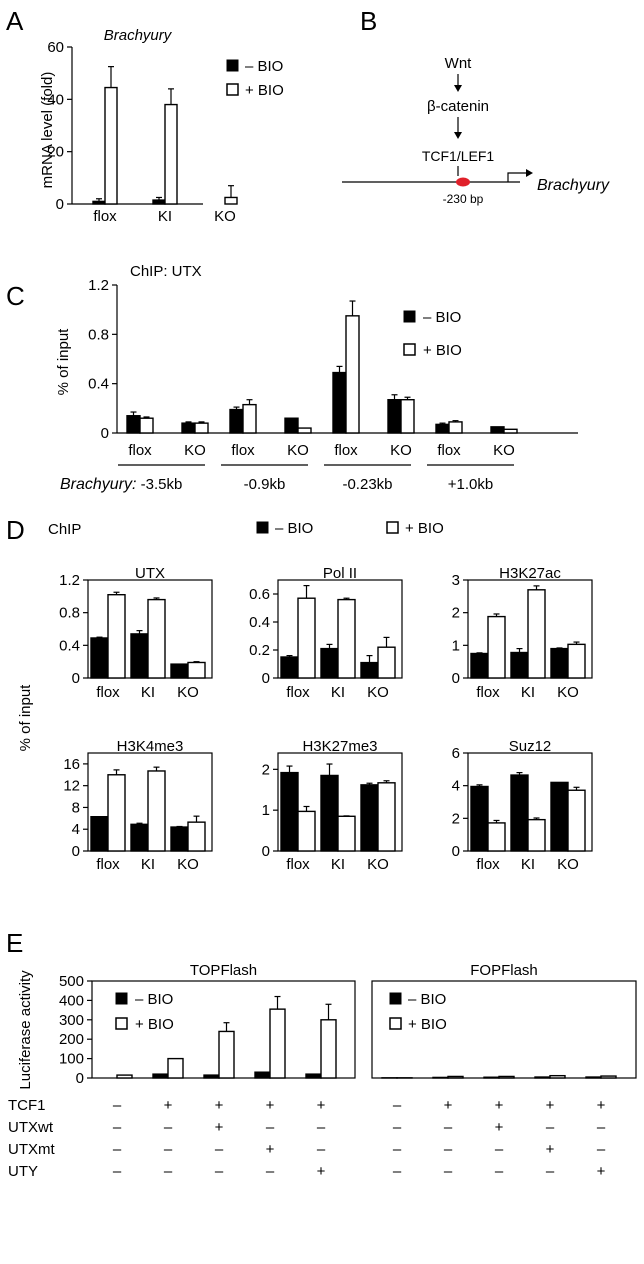 The height and width of the screenshot is (1264, 644). Describe the element at coordinates (98, 334) in the screenshot. I see `y-tick-label: 0.8` at that location.